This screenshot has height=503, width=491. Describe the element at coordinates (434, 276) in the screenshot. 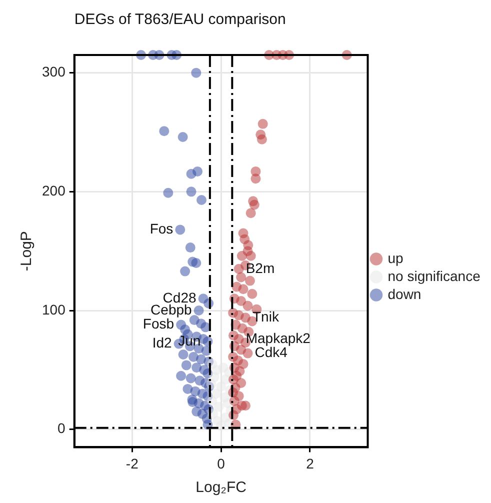

I see `legend-label: no significance` at that location.